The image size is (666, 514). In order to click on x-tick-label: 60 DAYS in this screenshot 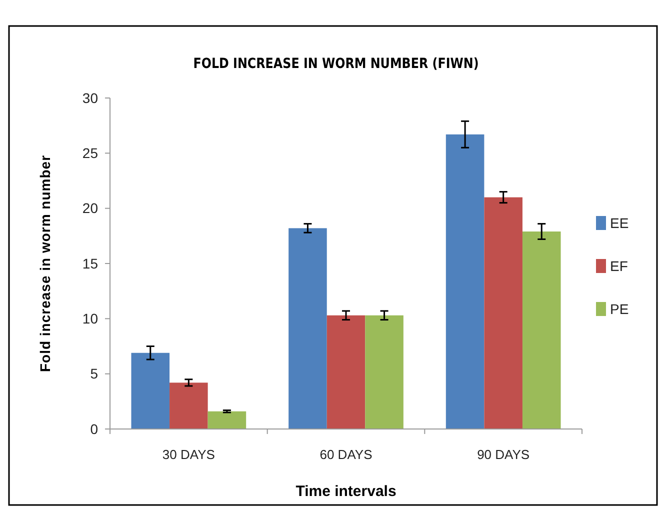, I will do `click(346, 454)`.